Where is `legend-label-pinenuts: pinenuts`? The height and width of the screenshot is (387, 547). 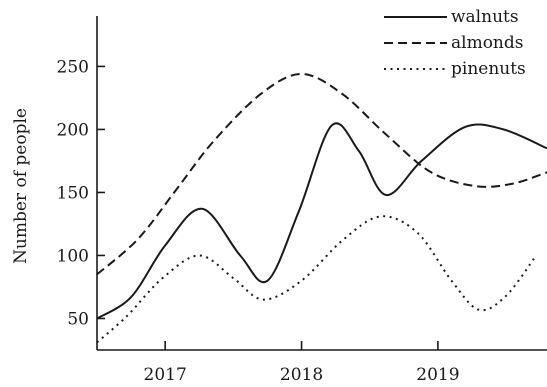 legend-label-pinenuts: pinenuts is located at coordinates (488, 69).